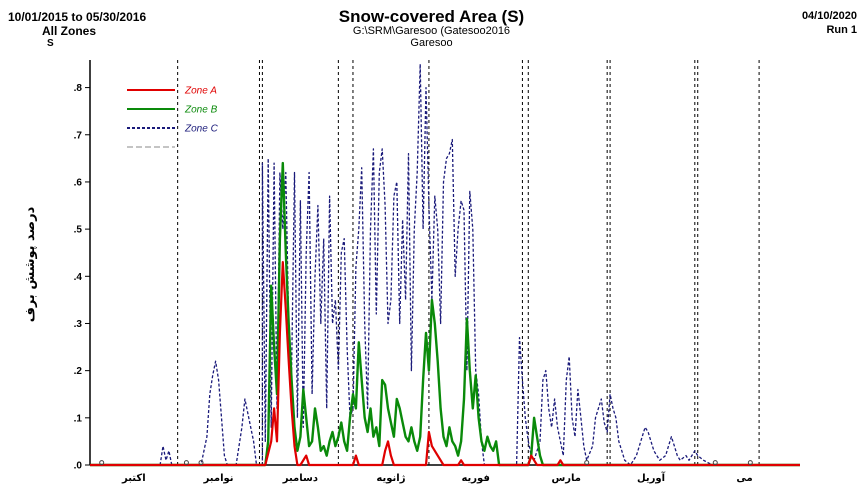 This screenshot has height=487, width=863. Describe the element at coordinates (77, 17) in the screenshot. I see `date-range: 10/01/2015 to 05/30/2016` at that location.